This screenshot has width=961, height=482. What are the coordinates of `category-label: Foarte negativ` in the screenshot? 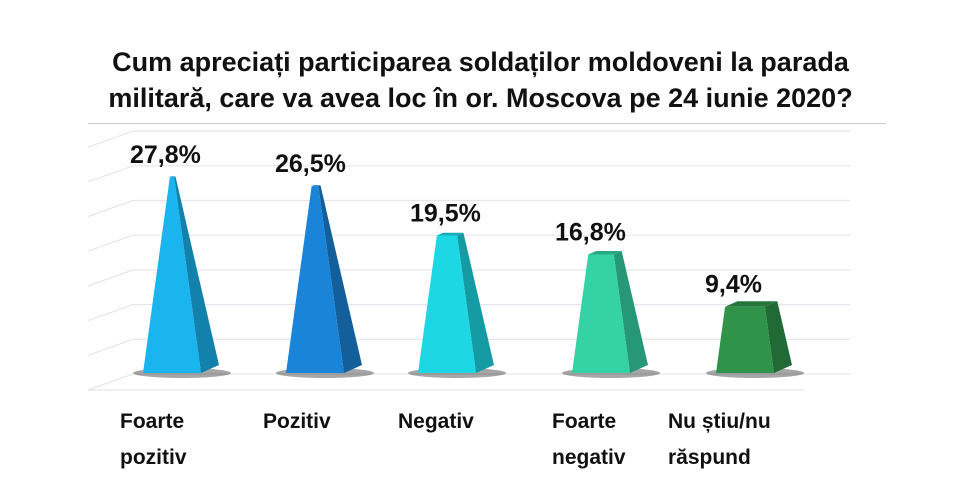 It's located at (589, 440).